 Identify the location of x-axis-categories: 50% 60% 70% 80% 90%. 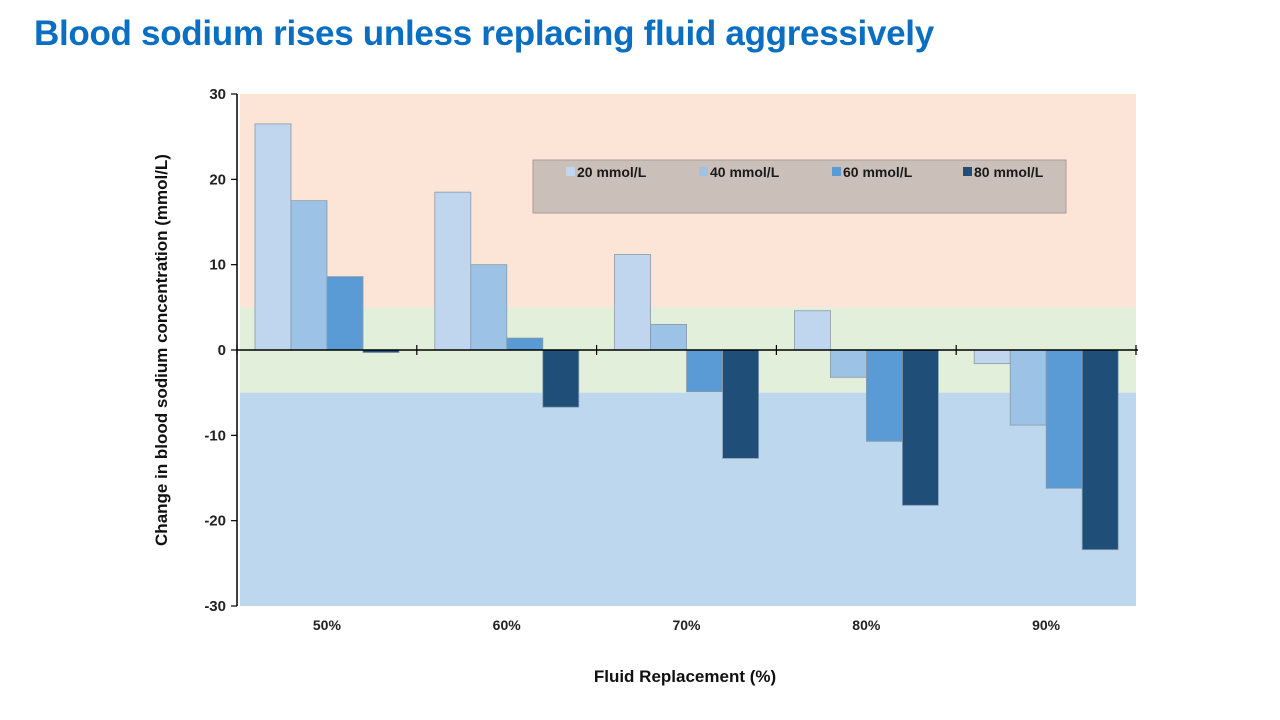
(687, 625).